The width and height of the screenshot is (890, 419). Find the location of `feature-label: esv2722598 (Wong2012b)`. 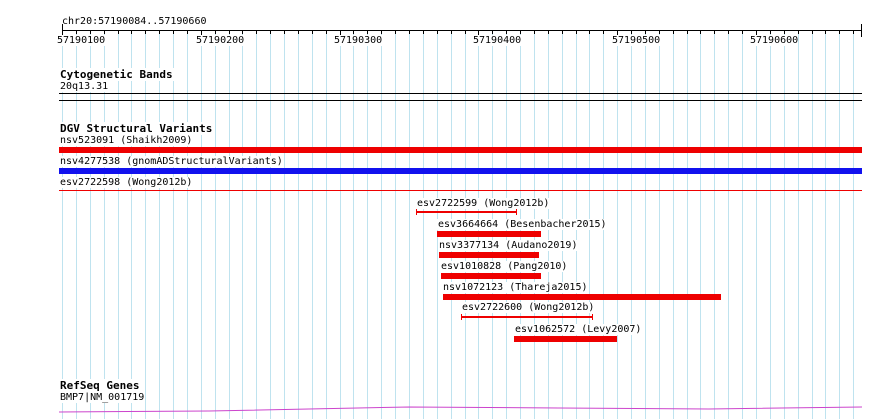

feature-label: esv2722598 (Wong2012b) is located at coordinates (126, 182).